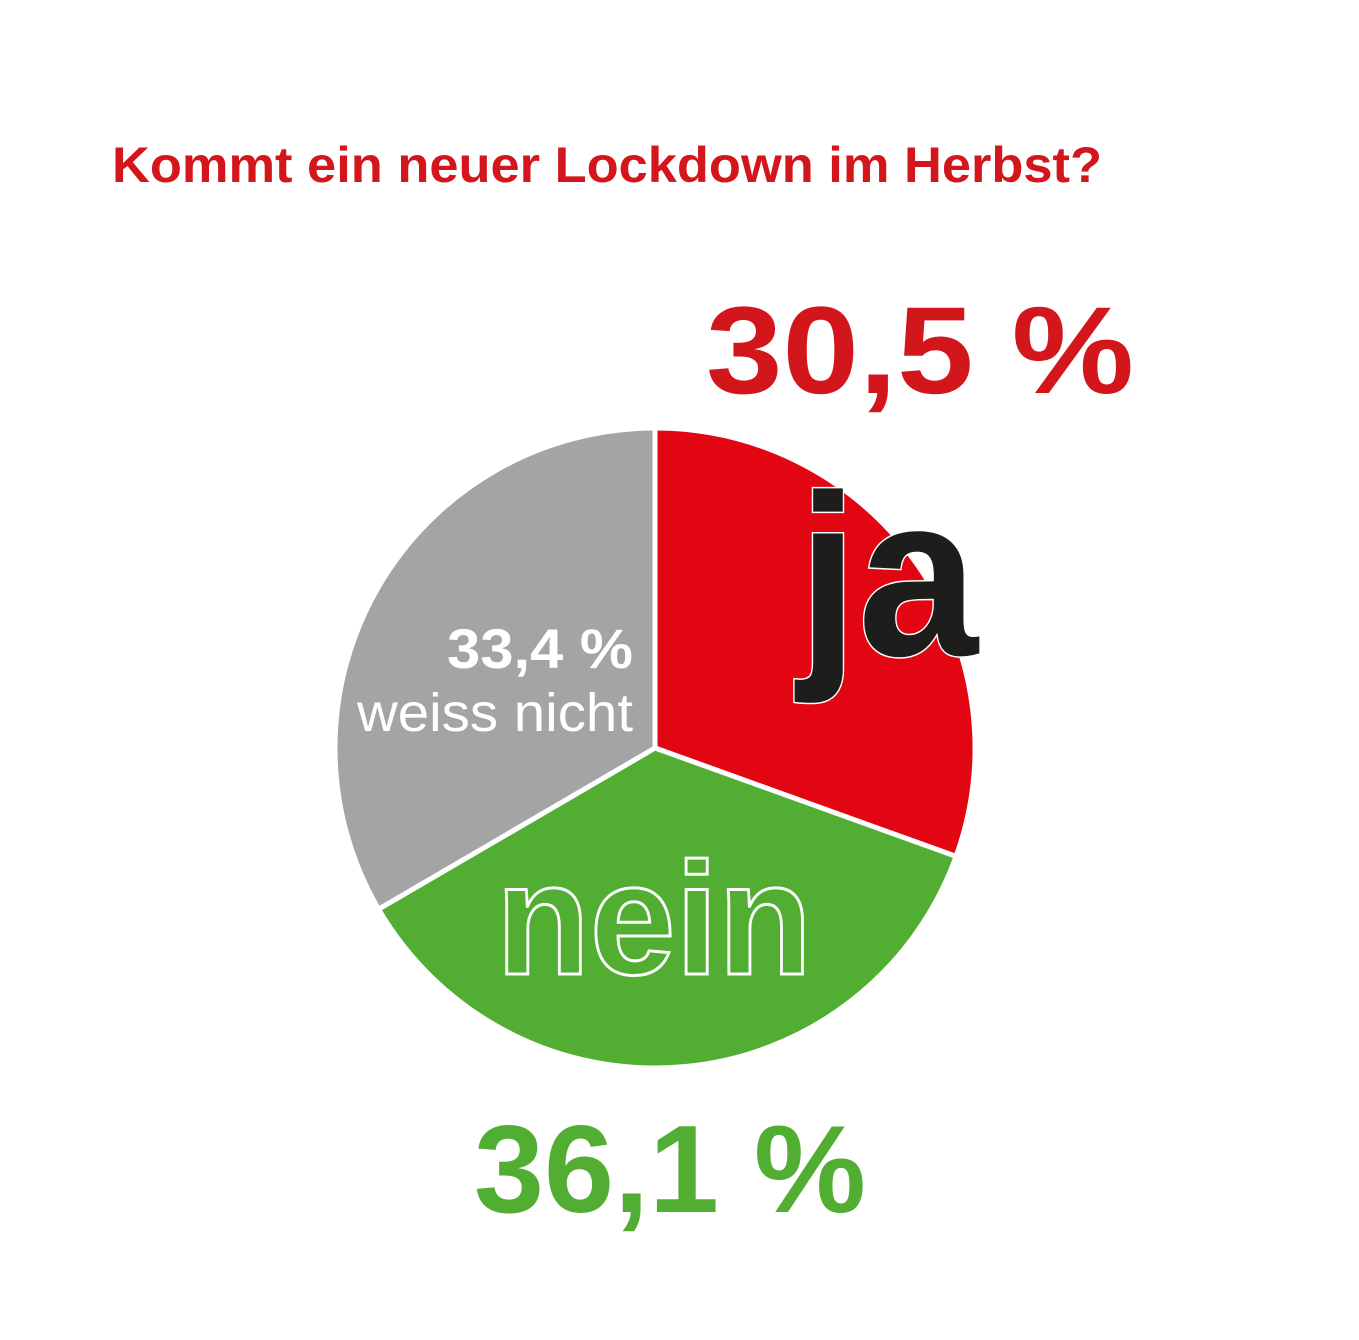  I want to click on pie-slice-ja, so click(815, 642).